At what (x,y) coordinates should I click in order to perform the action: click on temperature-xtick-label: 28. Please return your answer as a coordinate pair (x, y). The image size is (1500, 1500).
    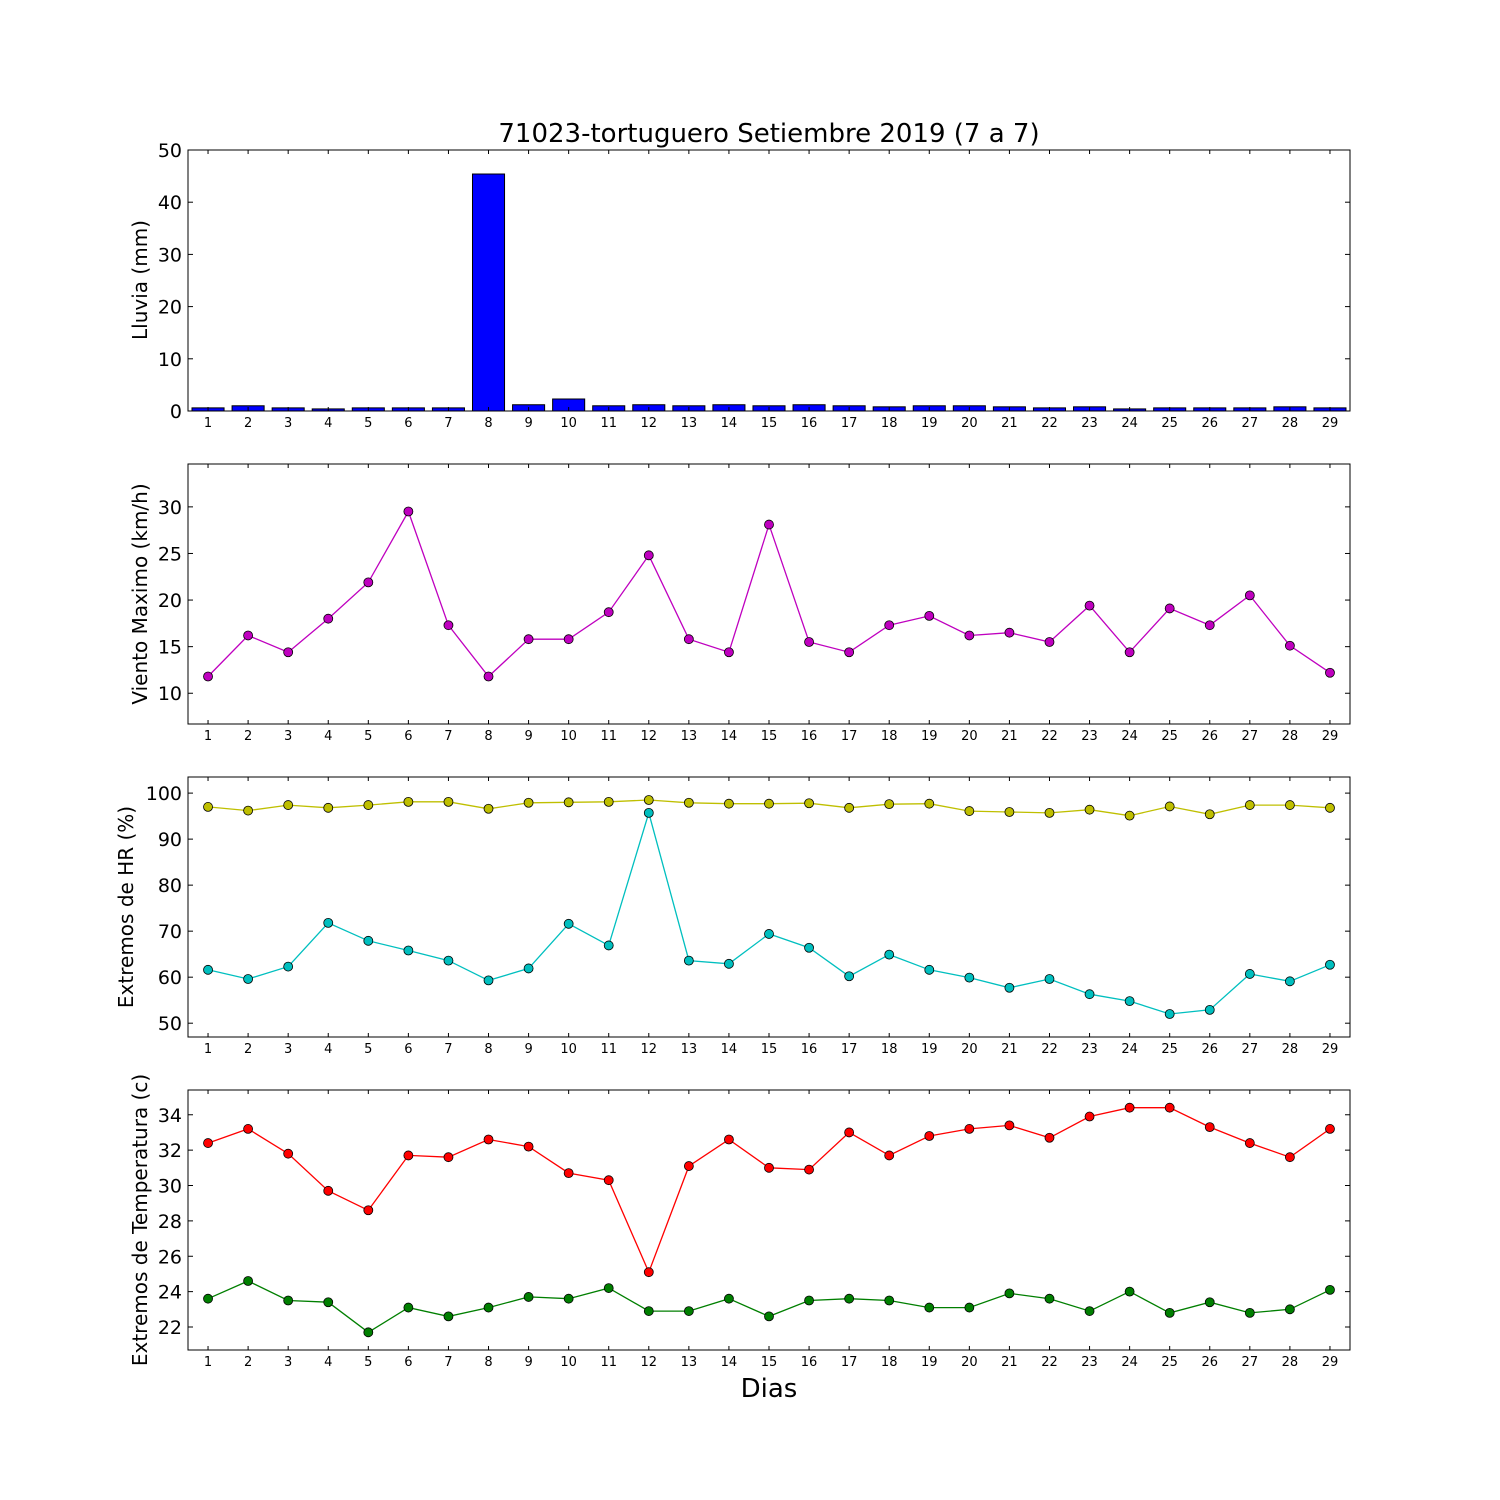
    Looking at the image, I should click on (1290, 1362).